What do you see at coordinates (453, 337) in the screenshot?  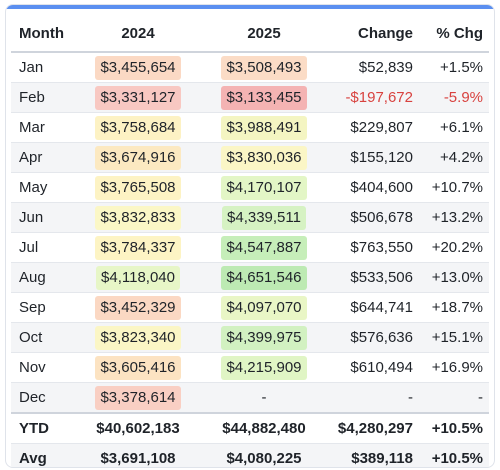 I see `pct-change-cell: +15.1%` at bounding box center [453, 337].